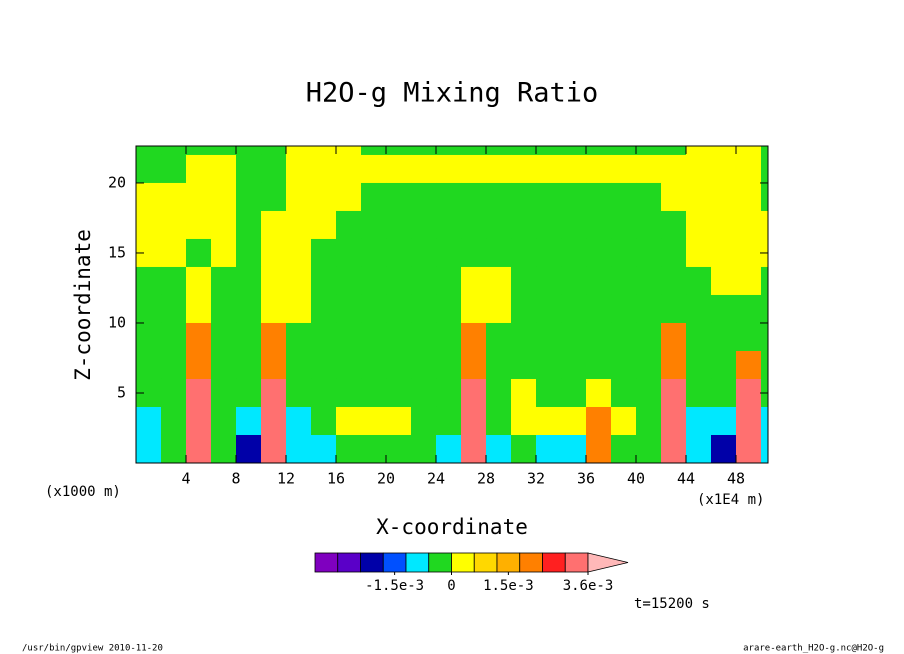  Describe the element at coordinates (394, 586) in the screenshot. I see `colorbar-tick-label: -1.5e-3` at that location.